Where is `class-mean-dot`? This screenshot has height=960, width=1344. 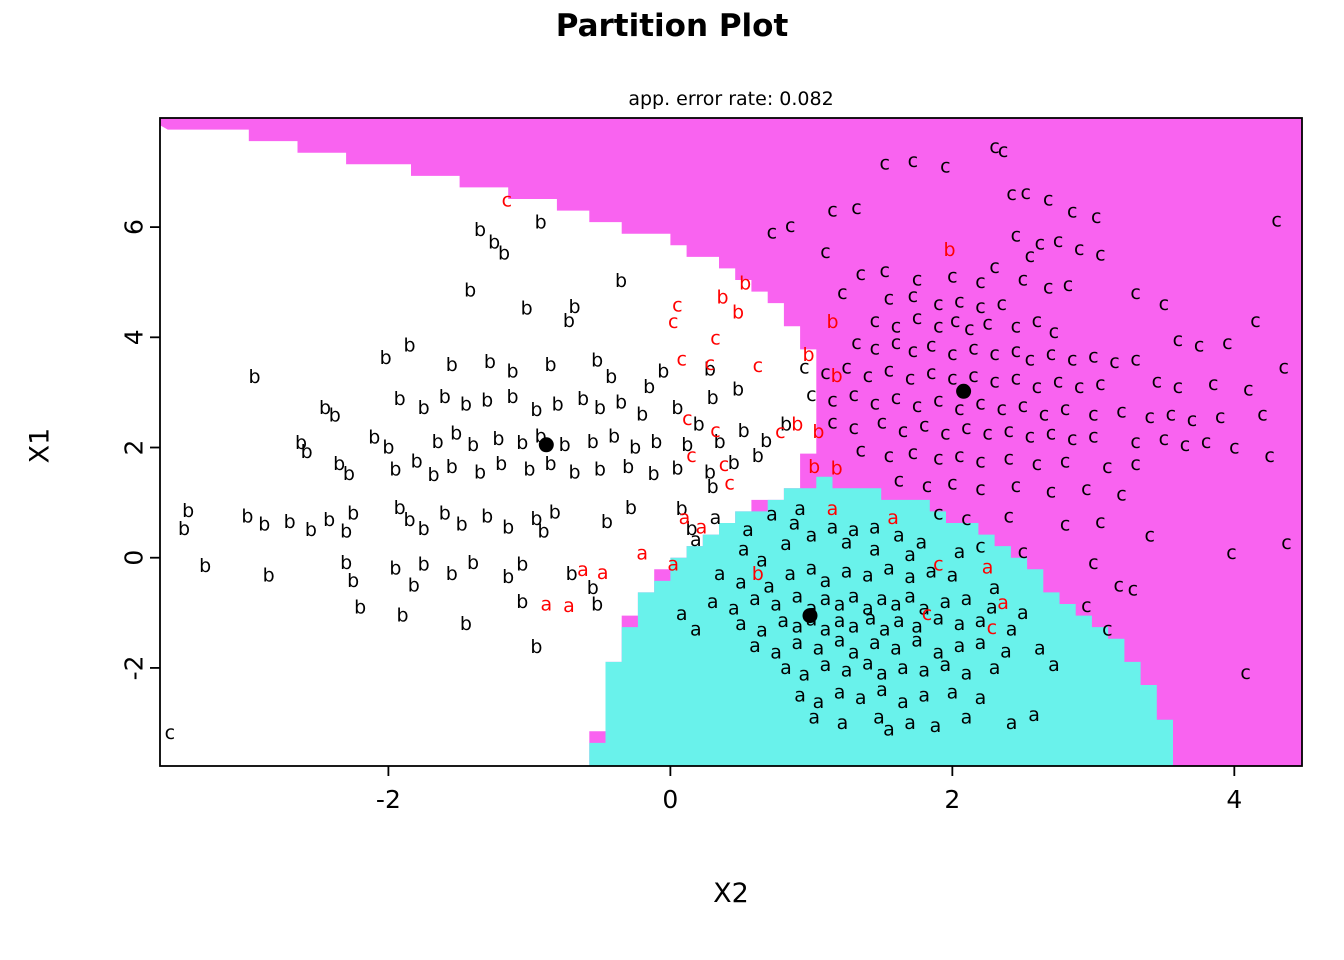
class-mean-dot is located at coordinates (964, 391).